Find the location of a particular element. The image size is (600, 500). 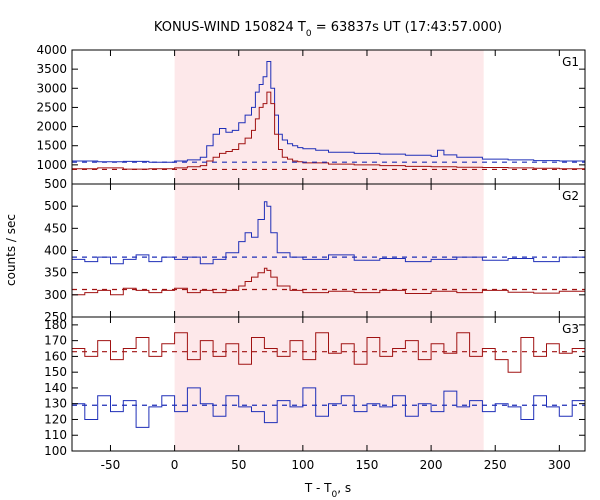

y-tick-label: 160 is located at coordinates (55, 356).